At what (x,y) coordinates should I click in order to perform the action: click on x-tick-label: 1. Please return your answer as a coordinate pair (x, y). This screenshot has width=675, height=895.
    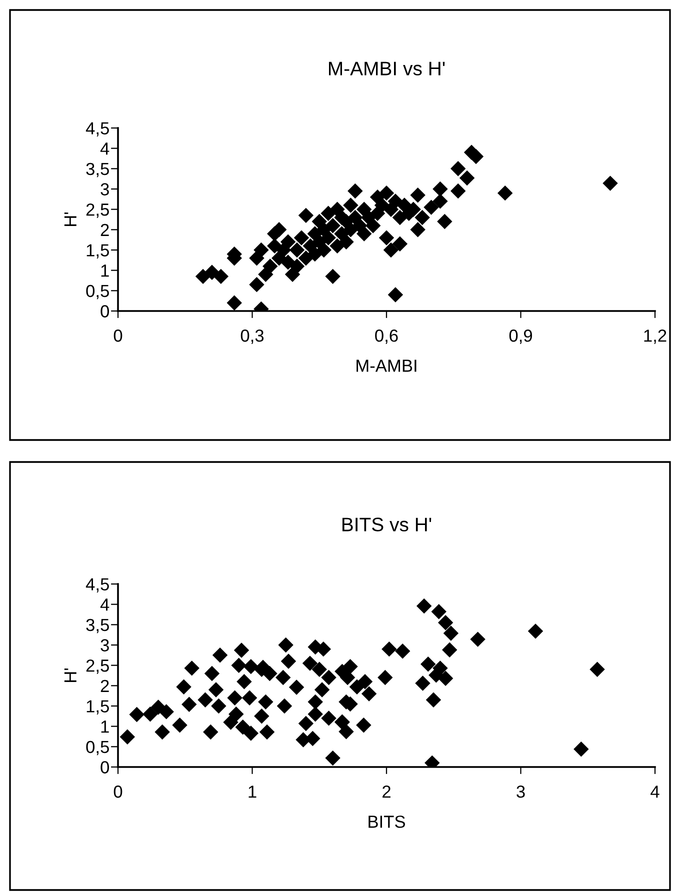
    Looking at the image, I should click on (252, 792).